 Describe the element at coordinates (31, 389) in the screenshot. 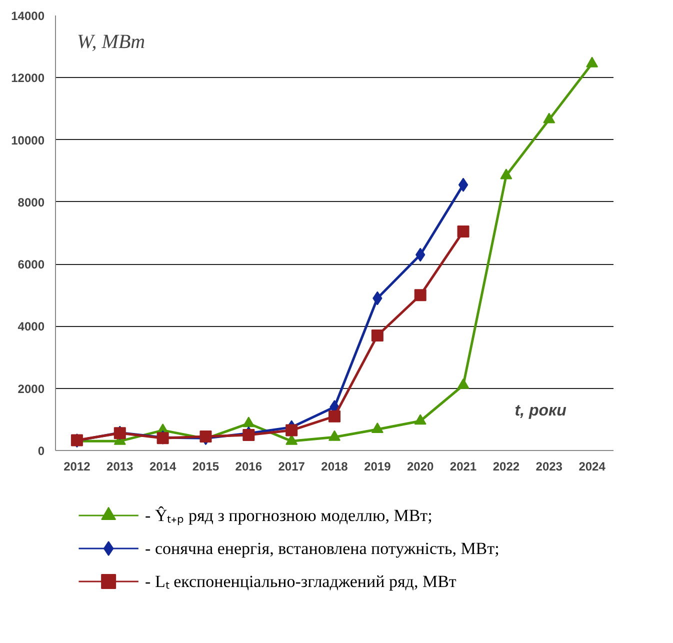

I see `y-tick-label: 2000` at that location.